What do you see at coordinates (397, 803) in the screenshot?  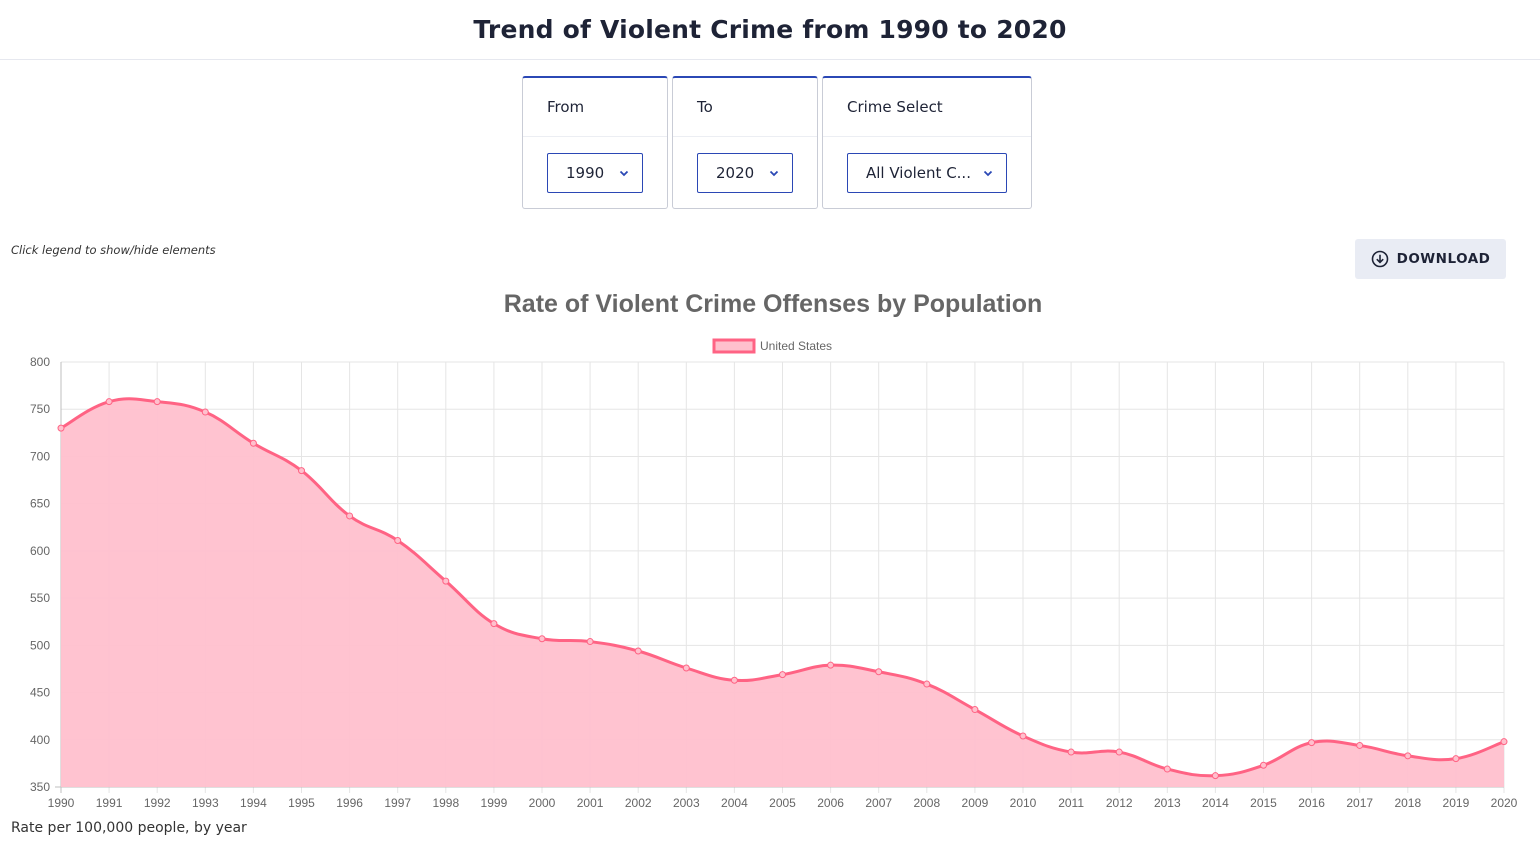 I see `x-tick-label: 1997` at bounding box center [397, 803].